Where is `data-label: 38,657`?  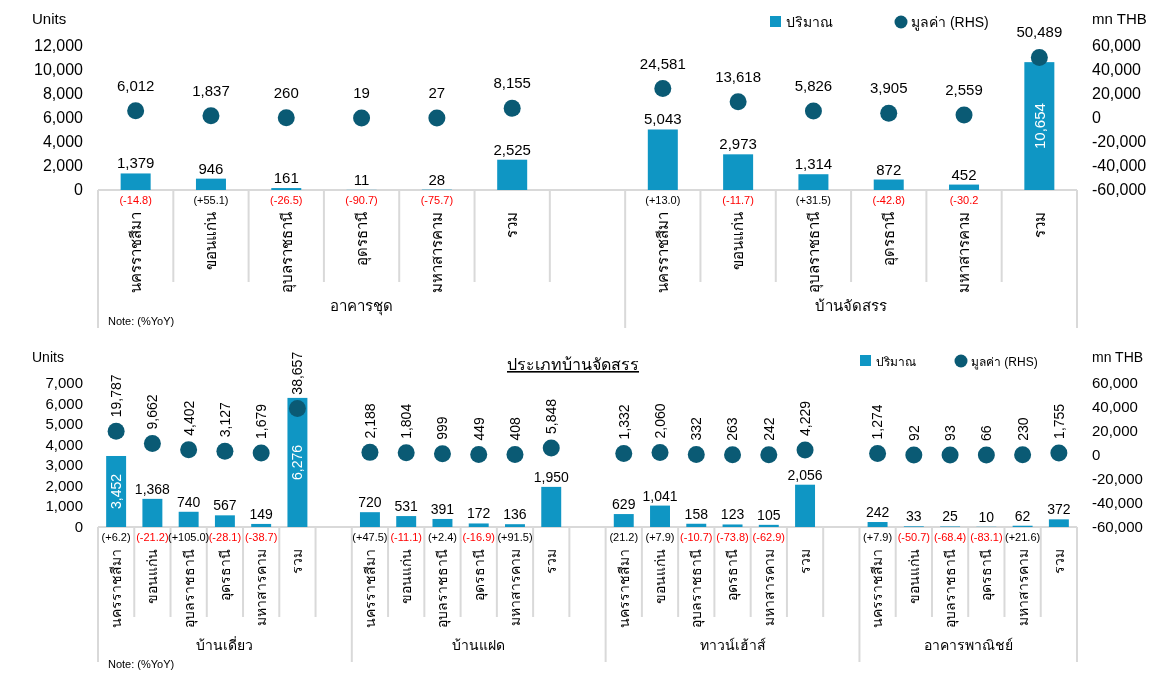
data-label: 38,657 is located at coordinates (297, 373).